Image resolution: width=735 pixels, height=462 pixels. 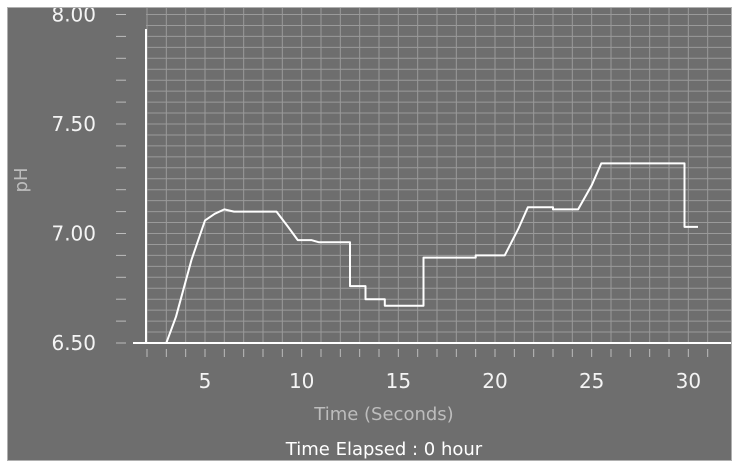 I want to click on time-elapsed-status: Time Elapsed : 0 hour, so click(x=384, y=449).